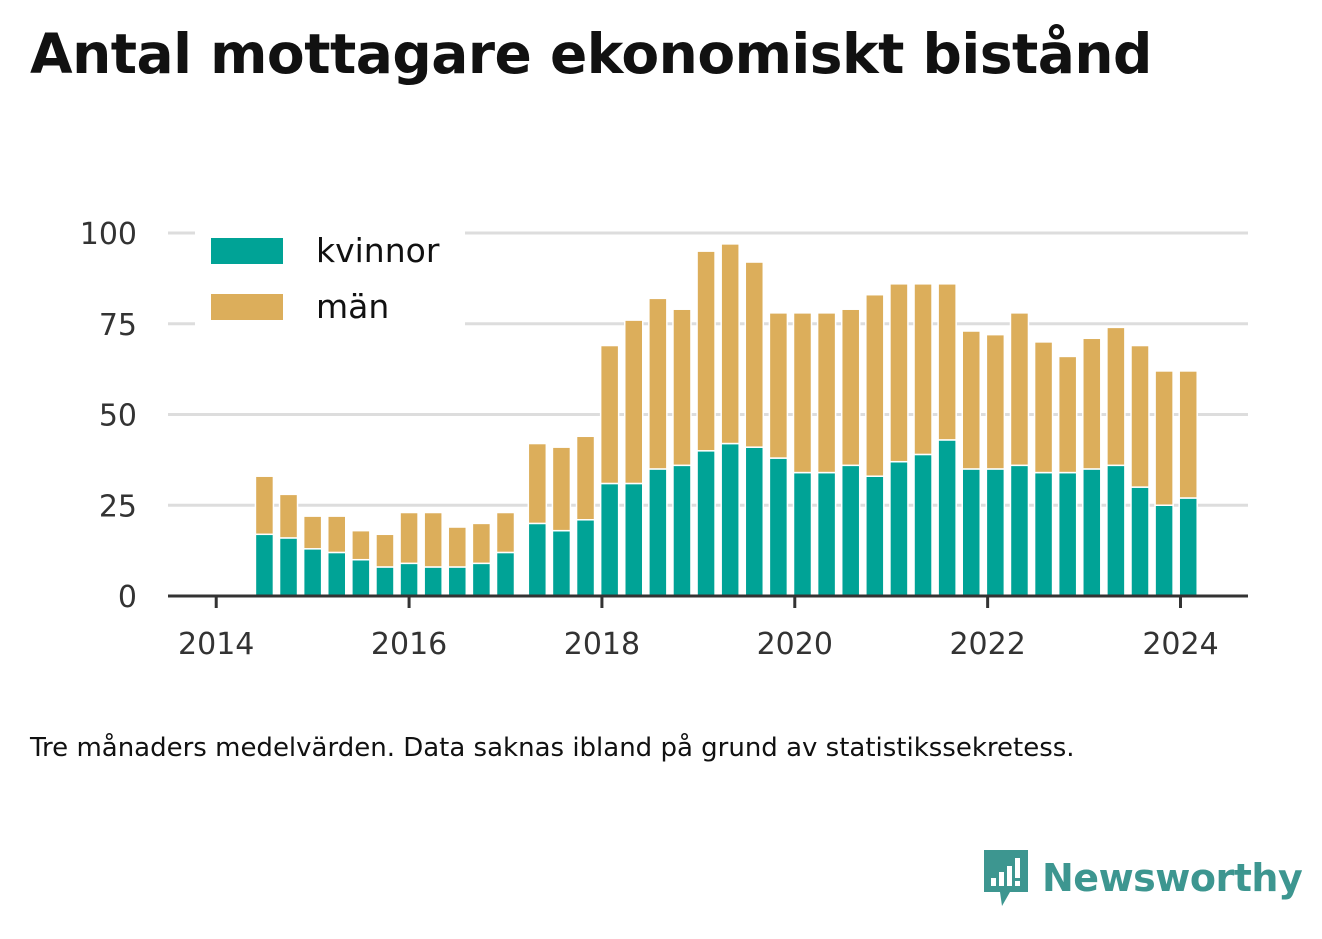 The width and height of the screenshot is (1322, 939). I want to click on brand-logo: Newsworthy, so click(1141, 878).